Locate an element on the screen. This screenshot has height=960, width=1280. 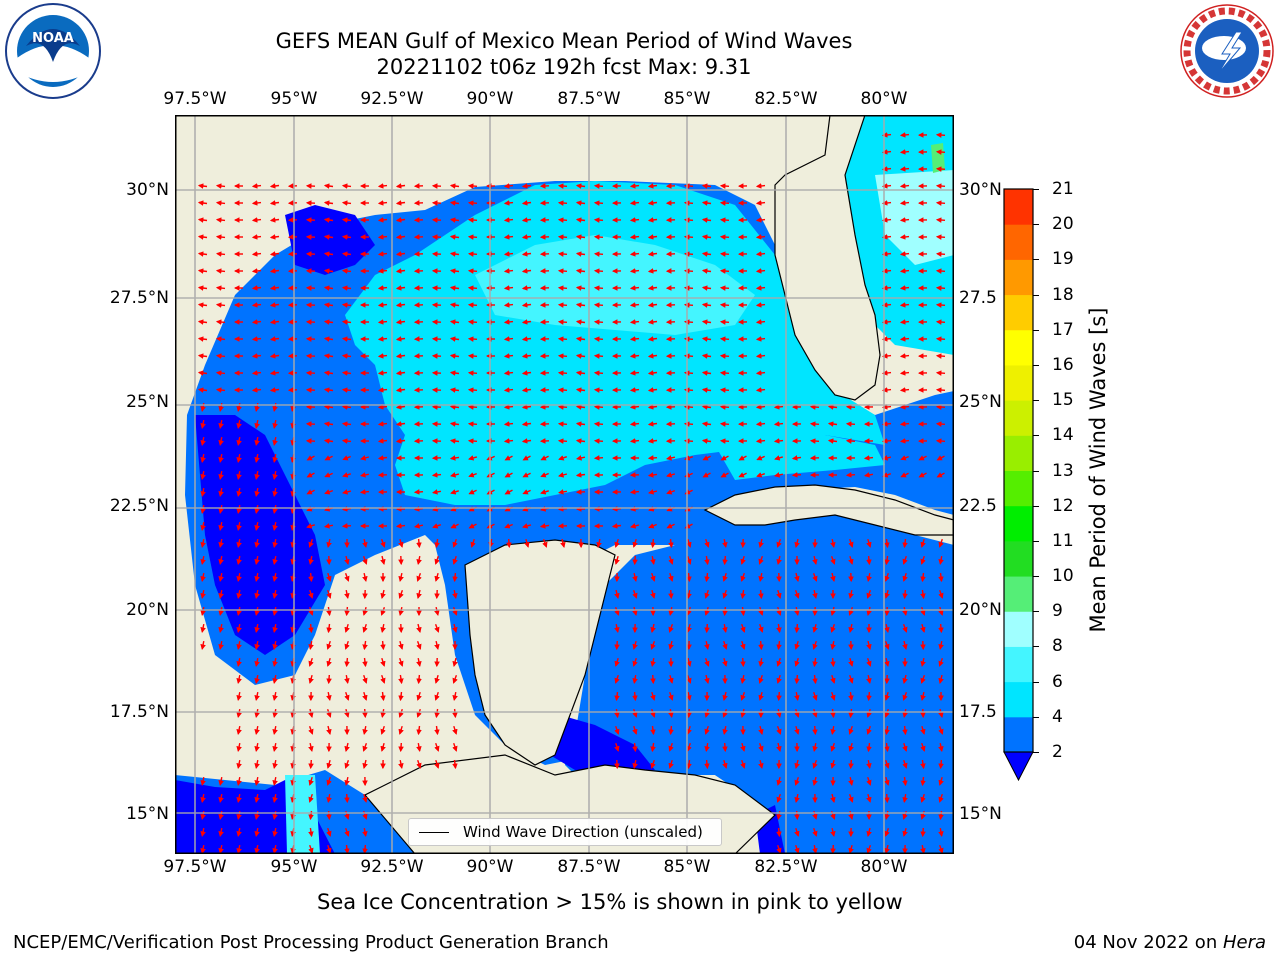
light-cyan-atlantic is located at coordinates (914, 217).